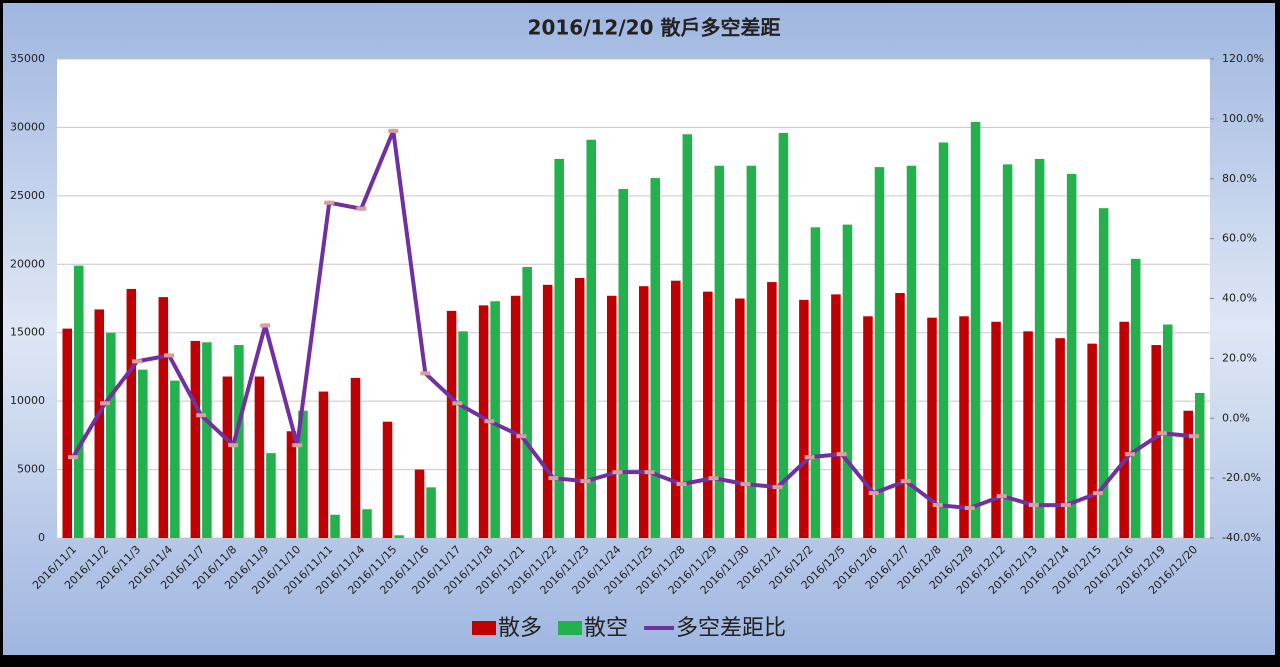 This screenshot has width=1280, height=667. What do you see at coordinates (27, 263) in the screenshot?
I see `y-tick-label: 20000` at bounding box center [27, 263].